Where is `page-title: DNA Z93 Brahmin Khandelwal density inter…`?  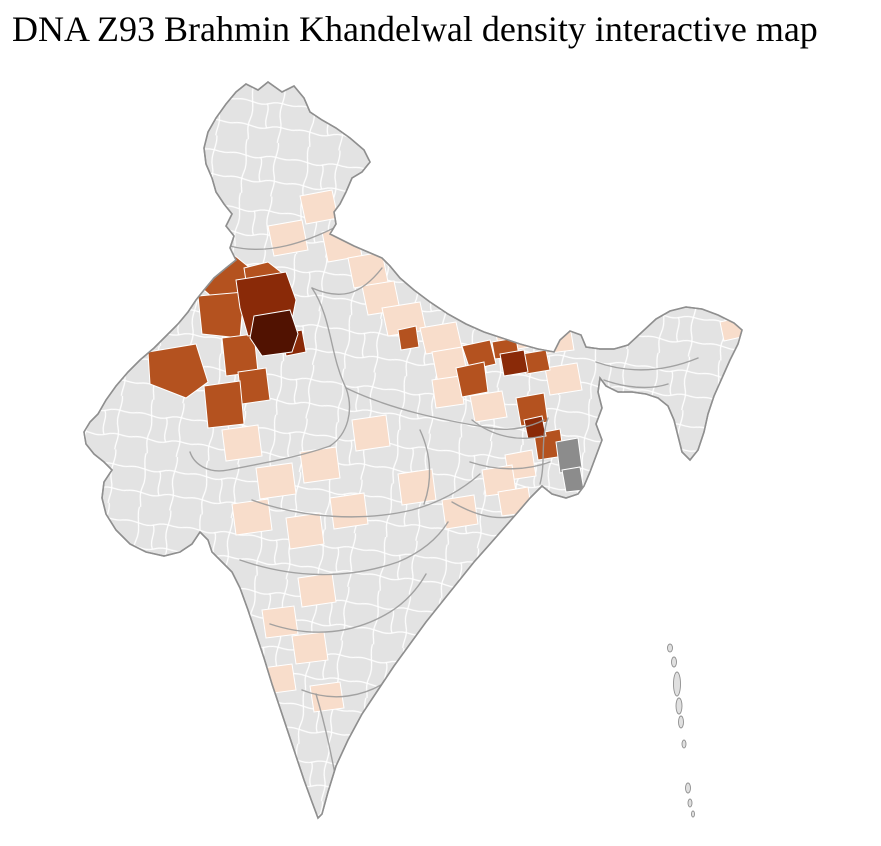
page-title: DNA Z93 Brahmin Khandelwal density inter… is located at coordinates (415, 29).